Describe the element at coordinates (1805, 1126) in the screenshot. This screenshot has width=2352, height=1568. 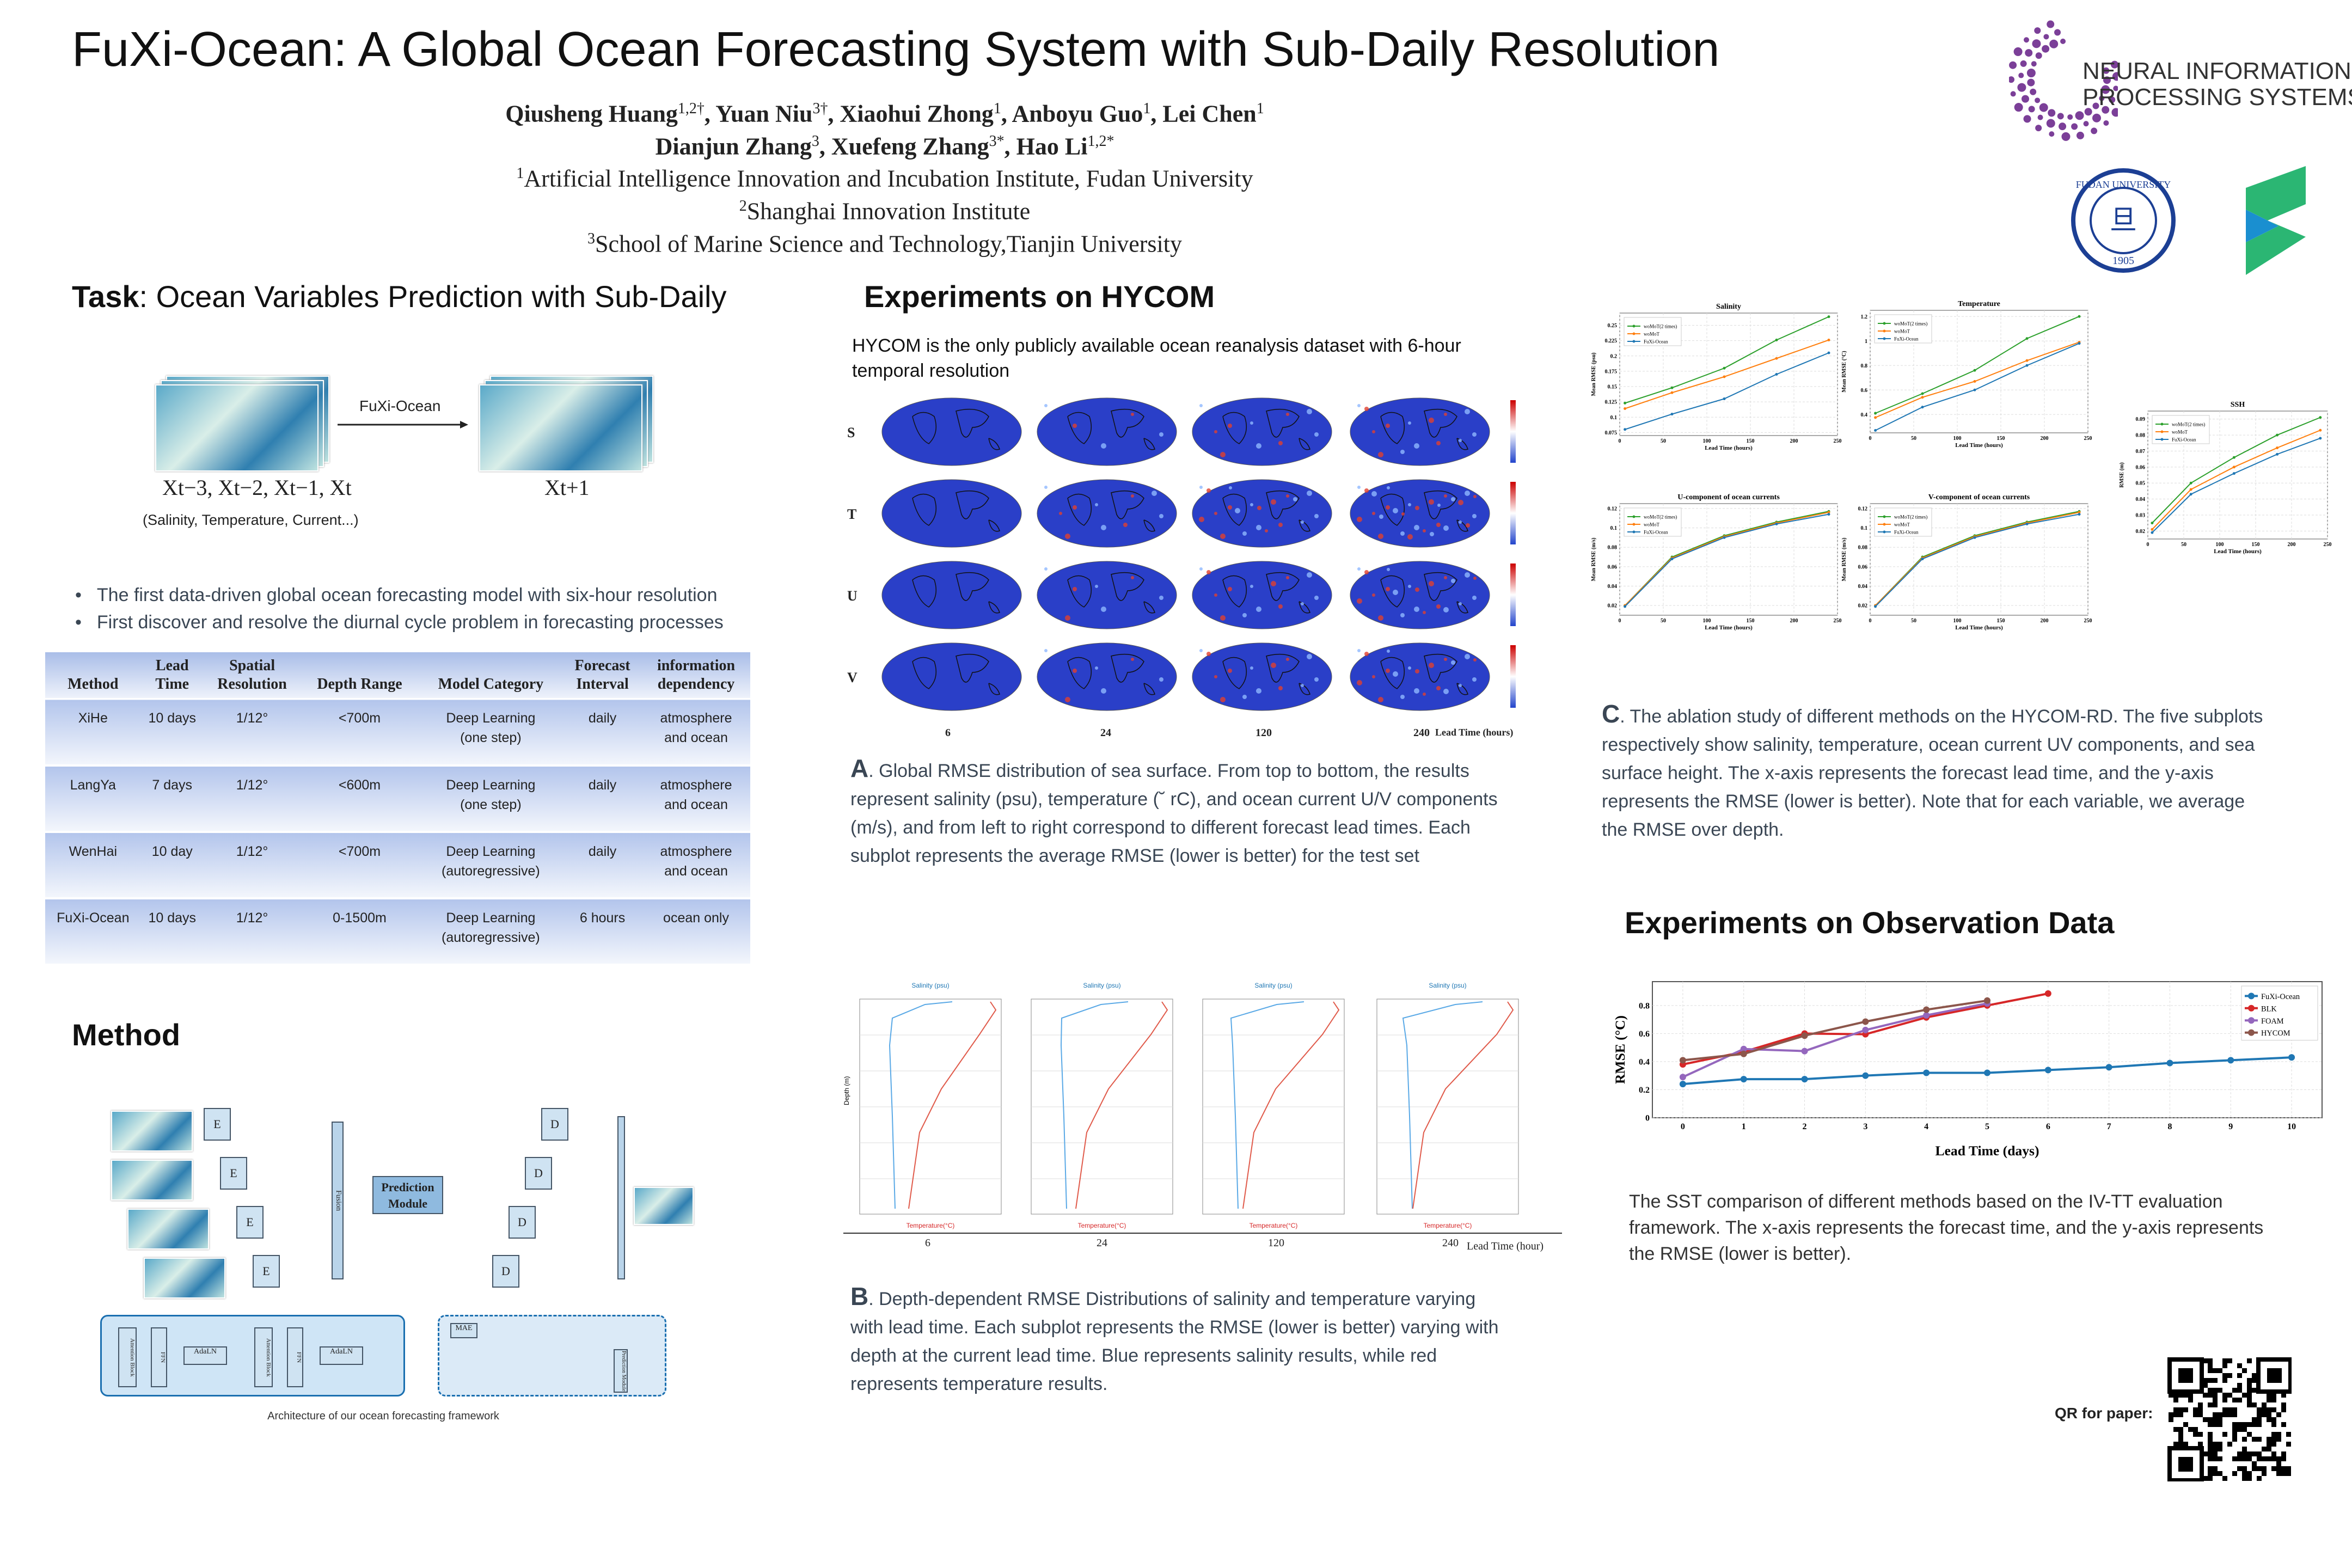
I see `x-tick-label: 2` at that location.